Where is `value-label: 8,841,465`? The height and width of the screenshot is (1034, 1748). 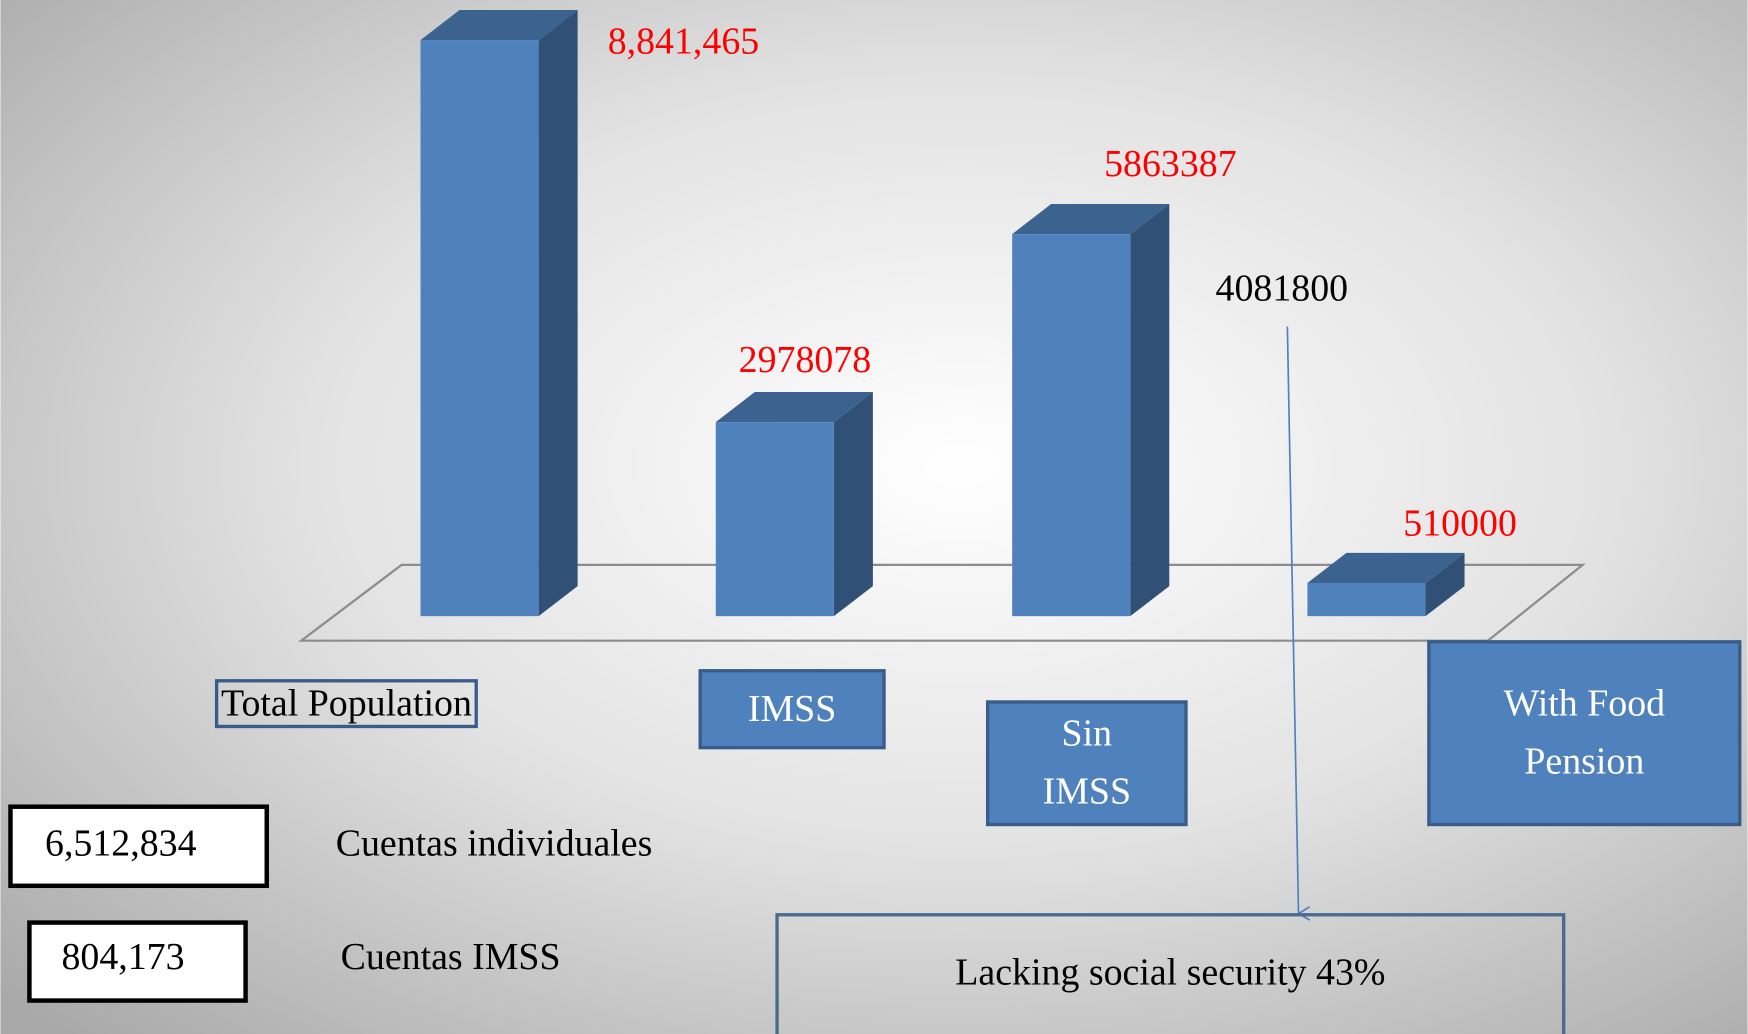 value-label: 8,841,465 is located at coordinates (684, 41).